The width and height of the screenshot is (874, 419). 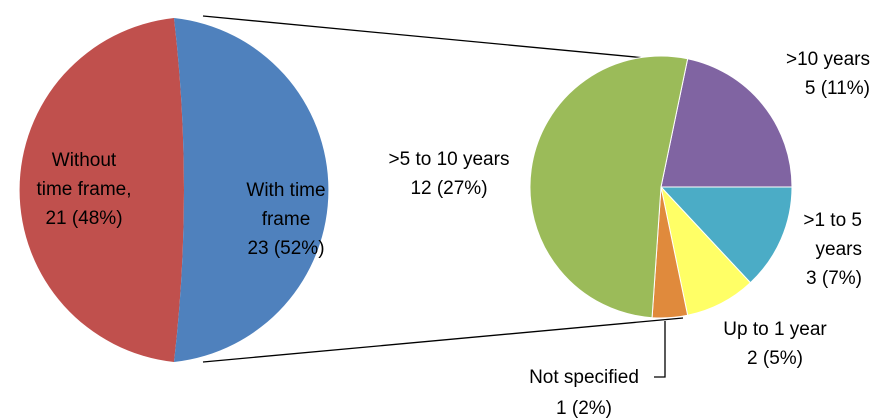 I want to click on label-5-to-10-years-line: >5 to 10 years, so click(x=449, y=159).